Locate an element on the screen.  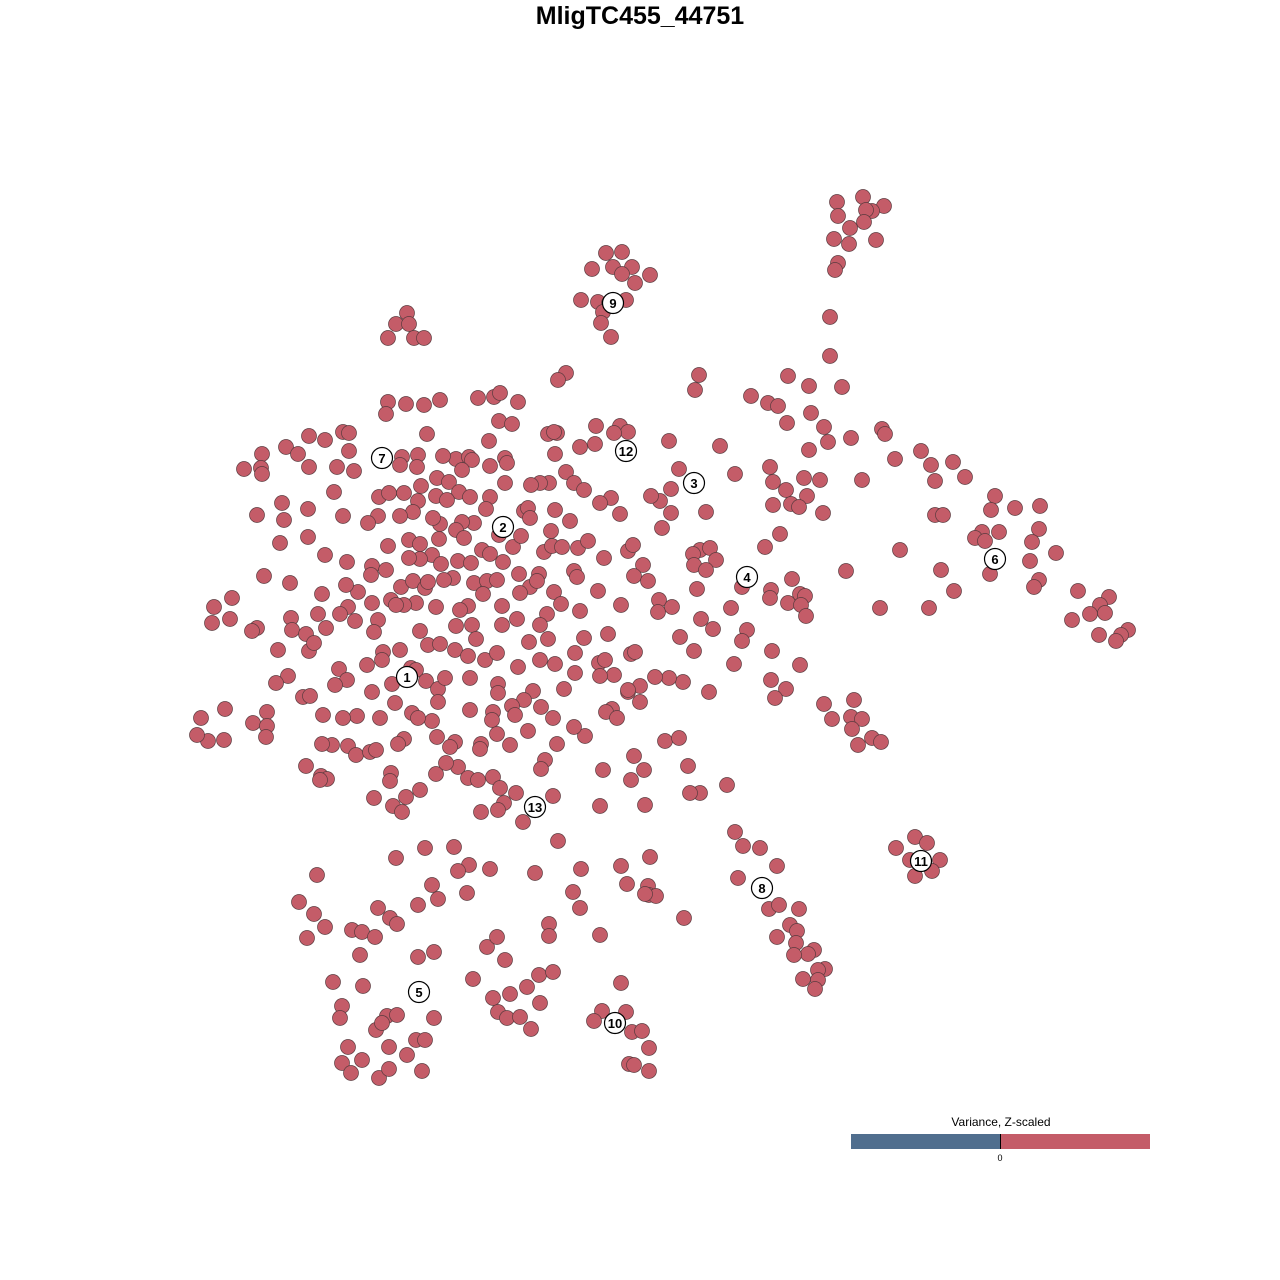
cluster-label-text: 12 is located at coordinates (626, 451).